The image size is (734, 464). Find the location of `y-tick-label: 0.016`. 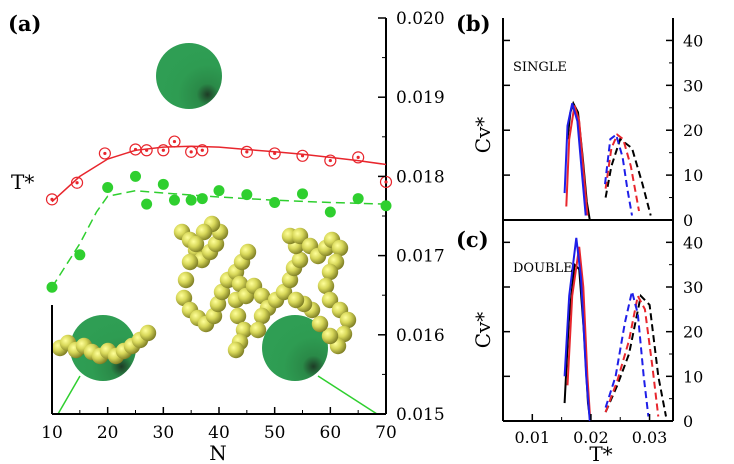

y-tick-label: 0.016 is located at coordinates (420, 336).